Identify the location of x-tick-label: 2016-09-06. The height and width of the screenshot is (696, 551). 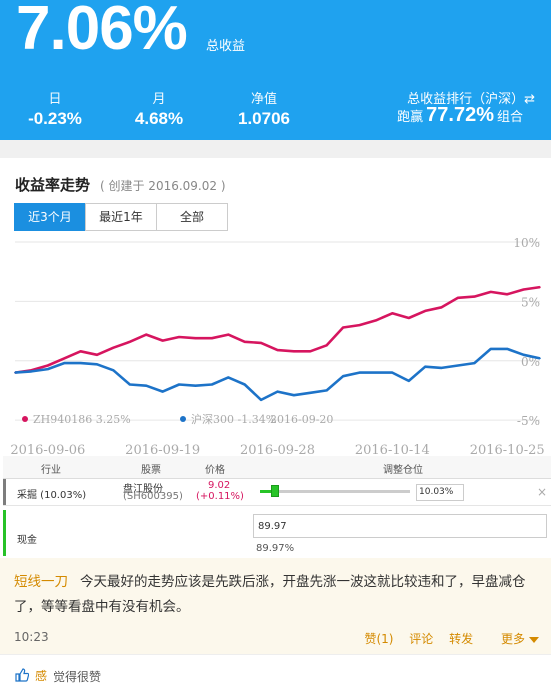
(47, 450).